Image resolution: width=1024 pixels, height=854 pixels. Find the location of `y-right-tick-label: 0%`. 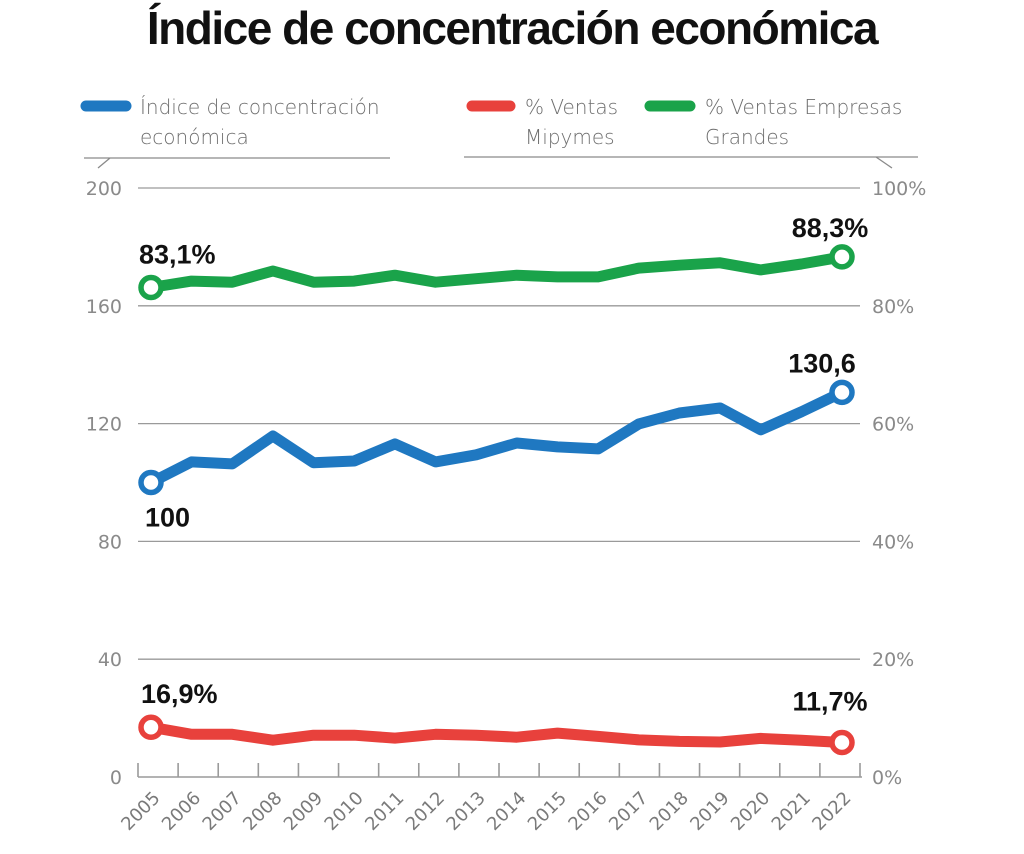

y-right-tick-label: 0% is located at coordinates (887, 778).